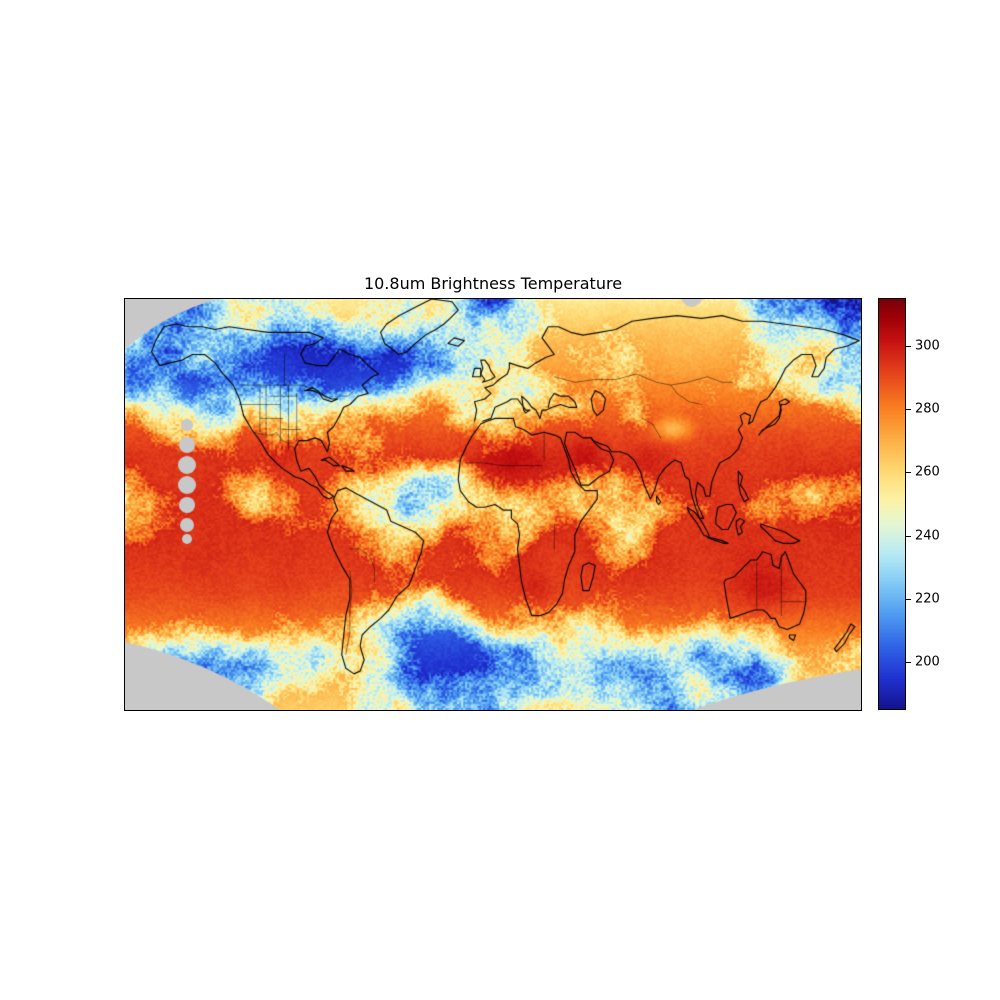 The height and width of the screenshot is (1000, 1000). I want to click on colorbar-tick-label: 300, so click(927, 346).